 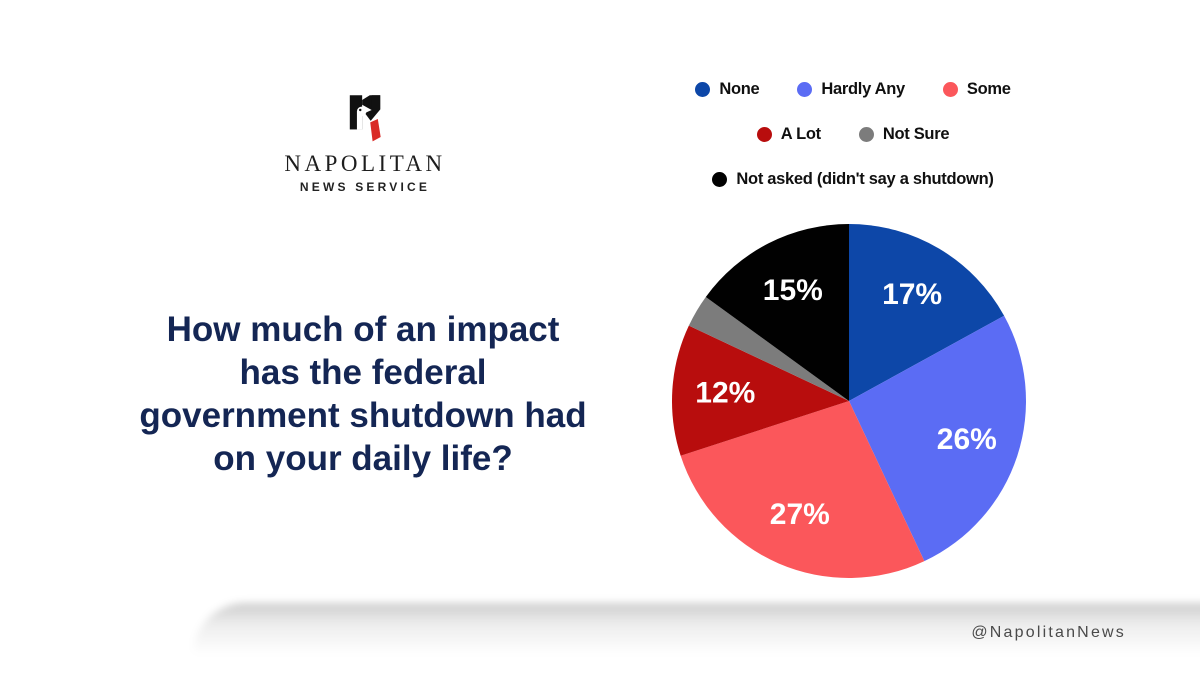 I want to click on legend-row-3: Not asked (didn't say a shutdown), so click(x=853, y=179).